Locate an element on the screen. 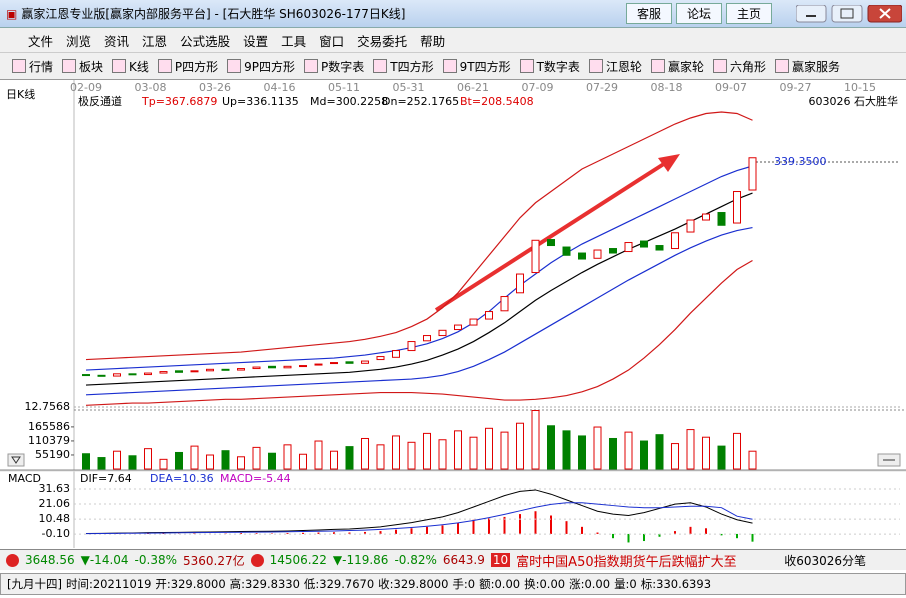 The image size is (906, 598). toolbar-item: 赢家服务 is located at coordinates (807, 66).